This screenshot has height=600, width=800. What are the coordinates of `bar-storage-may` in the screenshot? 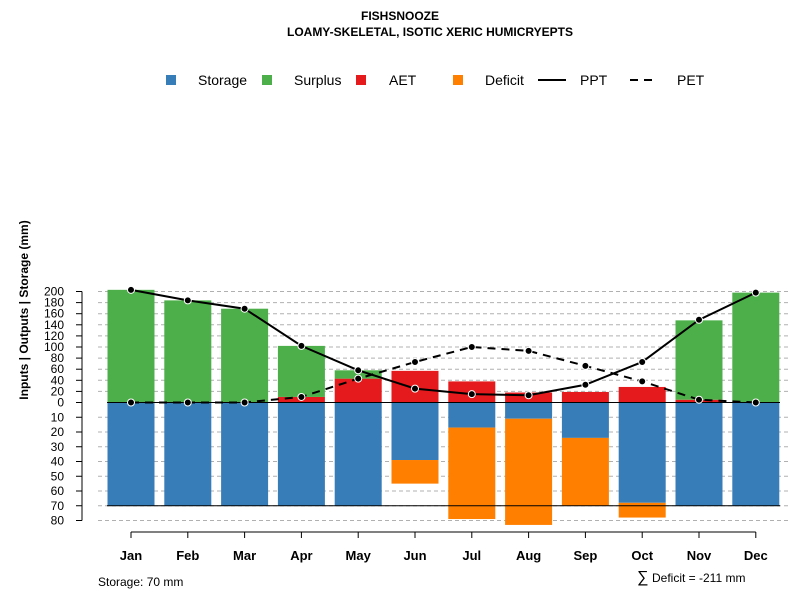 It's located at (358, 454).